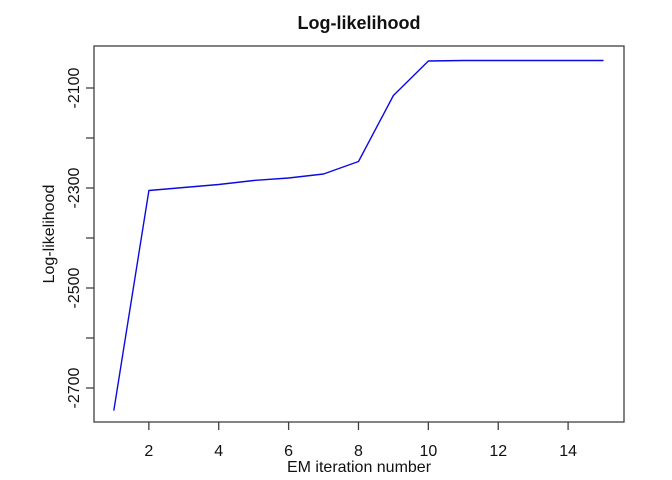 The height and width of the screenshot is (480, 672). I want to click on x-tick-label: 10, so click(428, 451).